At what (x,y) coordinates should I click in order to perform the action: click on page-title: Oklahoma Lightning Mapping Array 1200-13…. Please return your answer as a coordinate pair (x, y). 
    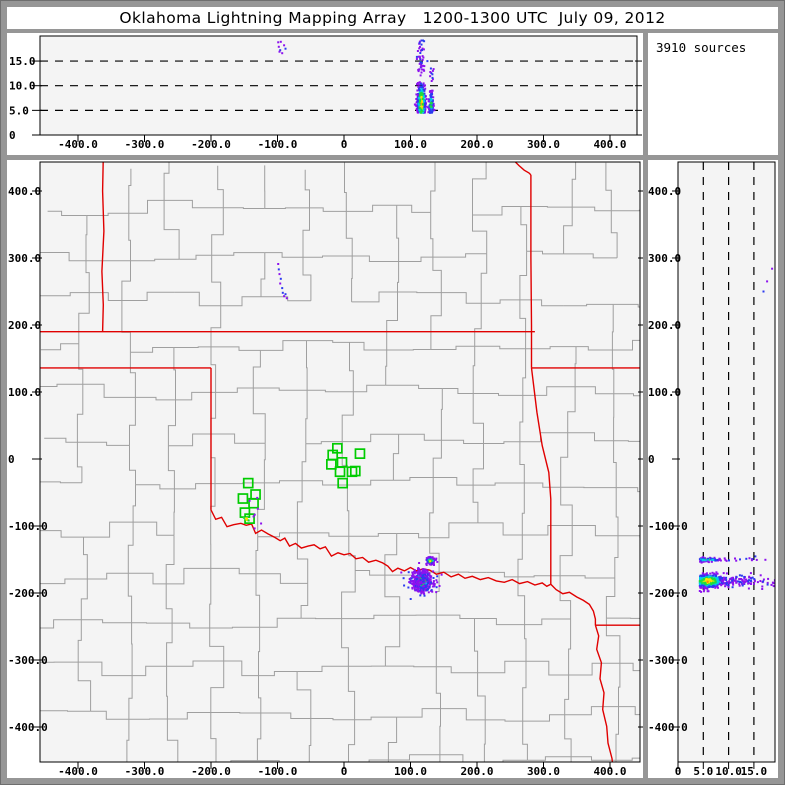
    Looking at the image, I should click on (392, 18).